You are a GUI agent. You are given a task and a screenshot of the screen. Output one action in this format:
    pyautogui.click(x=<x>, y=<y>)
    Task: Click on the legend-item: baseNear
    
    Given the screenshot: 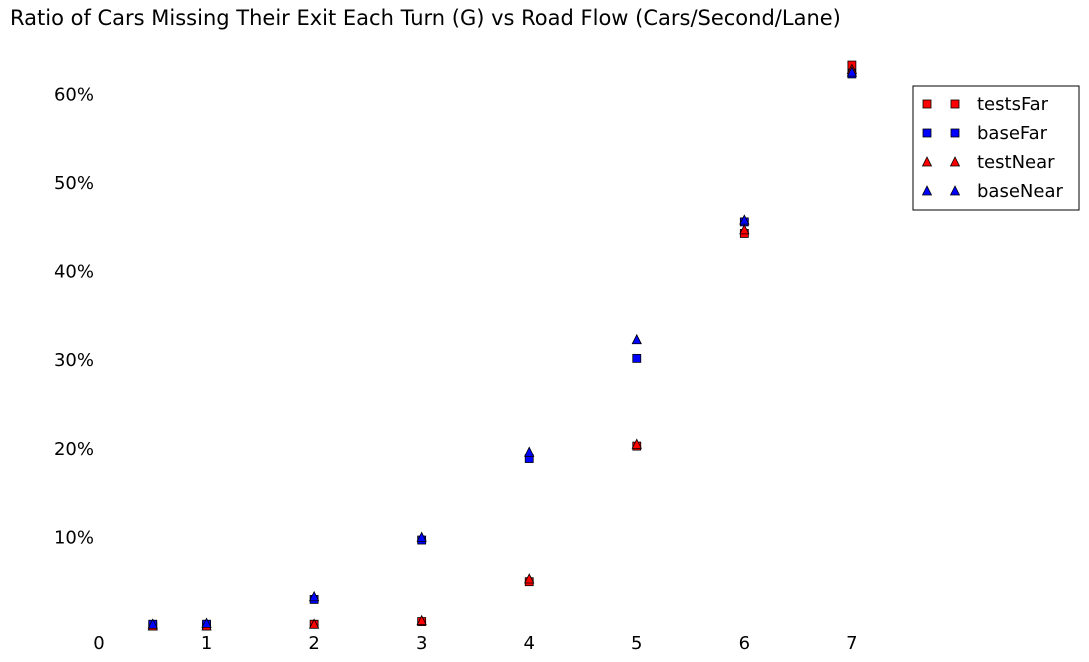 What is the action you would take?
    pyautogui.click(x=992, y=191)
    